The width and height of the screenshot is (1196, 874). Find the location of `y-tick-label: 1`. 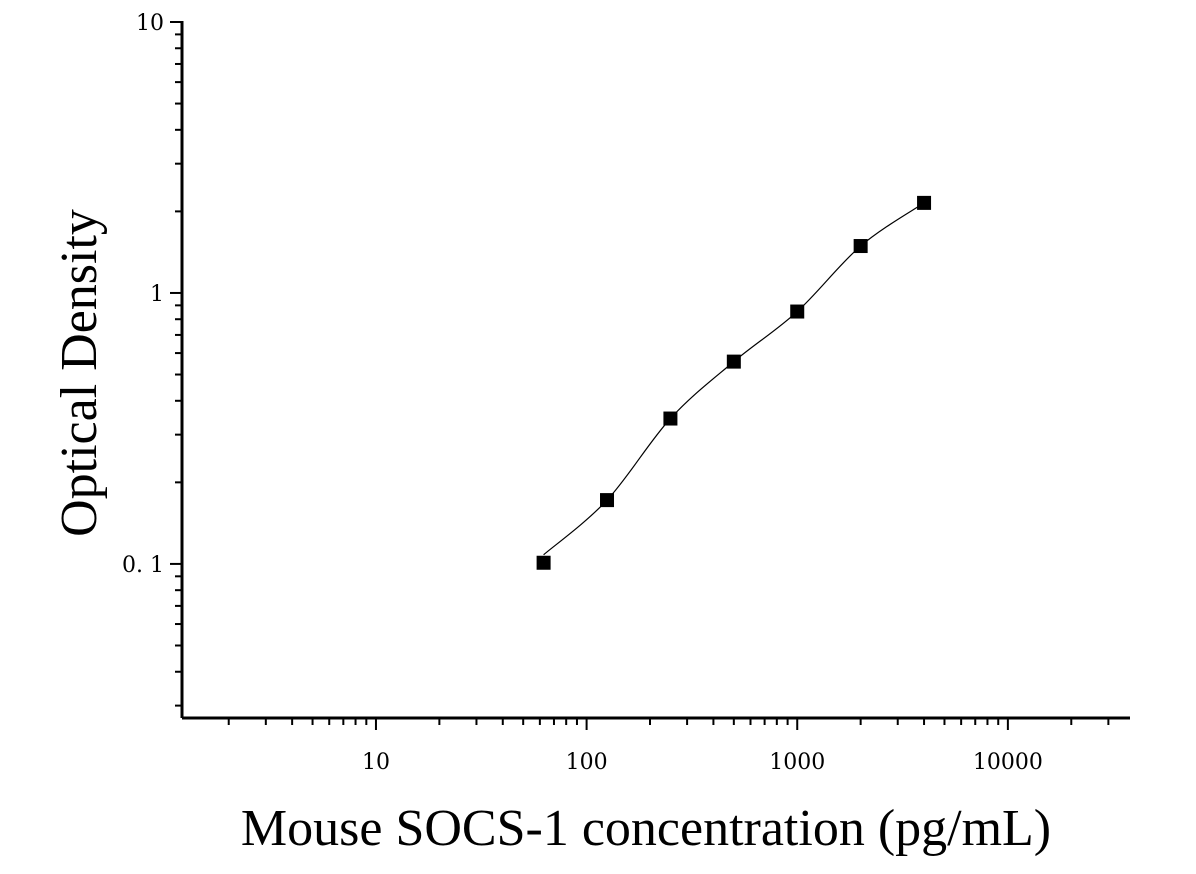

y-tick-label: 1 is located at coordinates (157, 294).